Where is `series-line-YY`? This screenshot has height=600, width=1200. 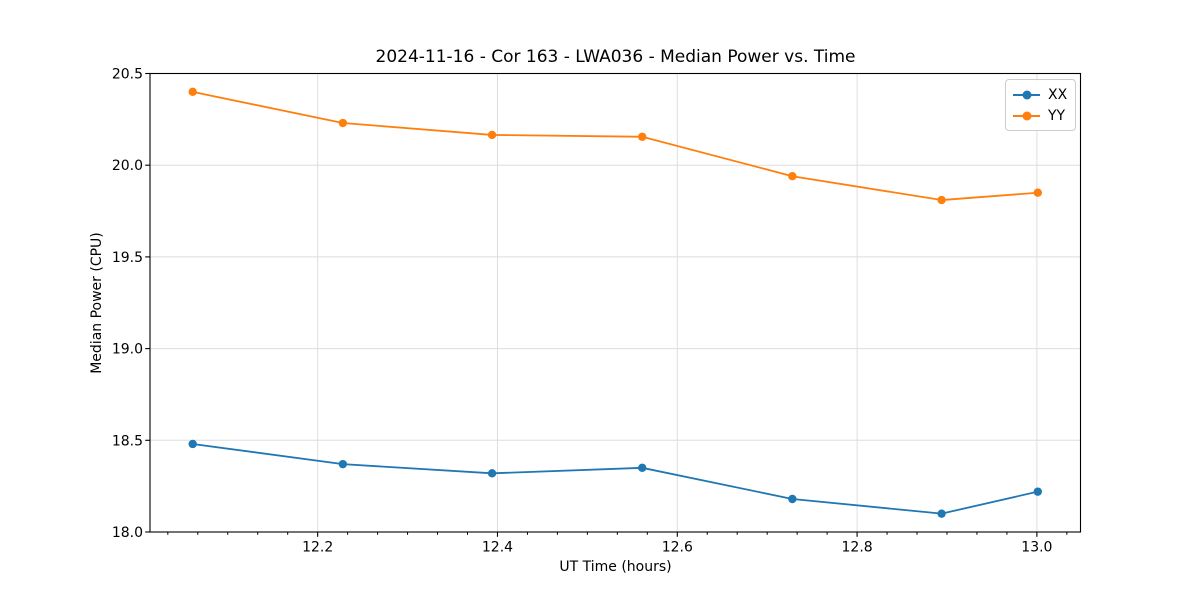 series-line-YY is located at coordinates (615, 145).